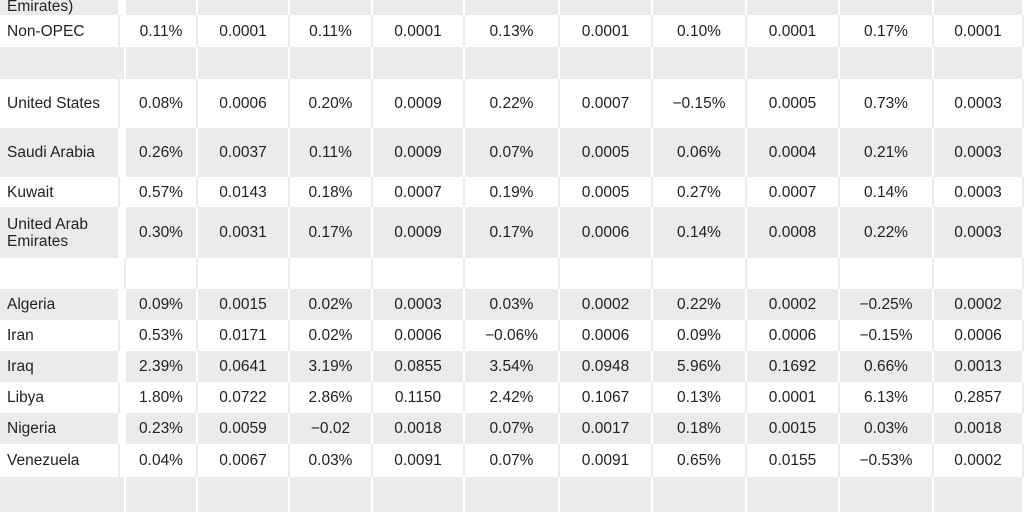 This screenshot has width=1024, height=512. Describe the element at coordinates (700, 397) in the screenshot. I see `table-cell: 0.13%` at that location.